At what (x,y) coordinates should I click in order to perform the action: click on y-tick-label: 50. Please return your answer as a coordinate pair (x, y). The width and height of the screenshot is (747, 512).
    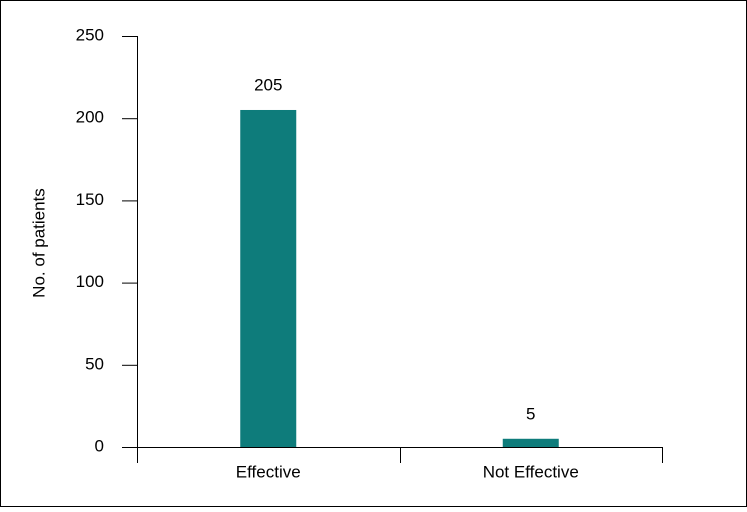
    Looking at the image, I should click on (94, 363).